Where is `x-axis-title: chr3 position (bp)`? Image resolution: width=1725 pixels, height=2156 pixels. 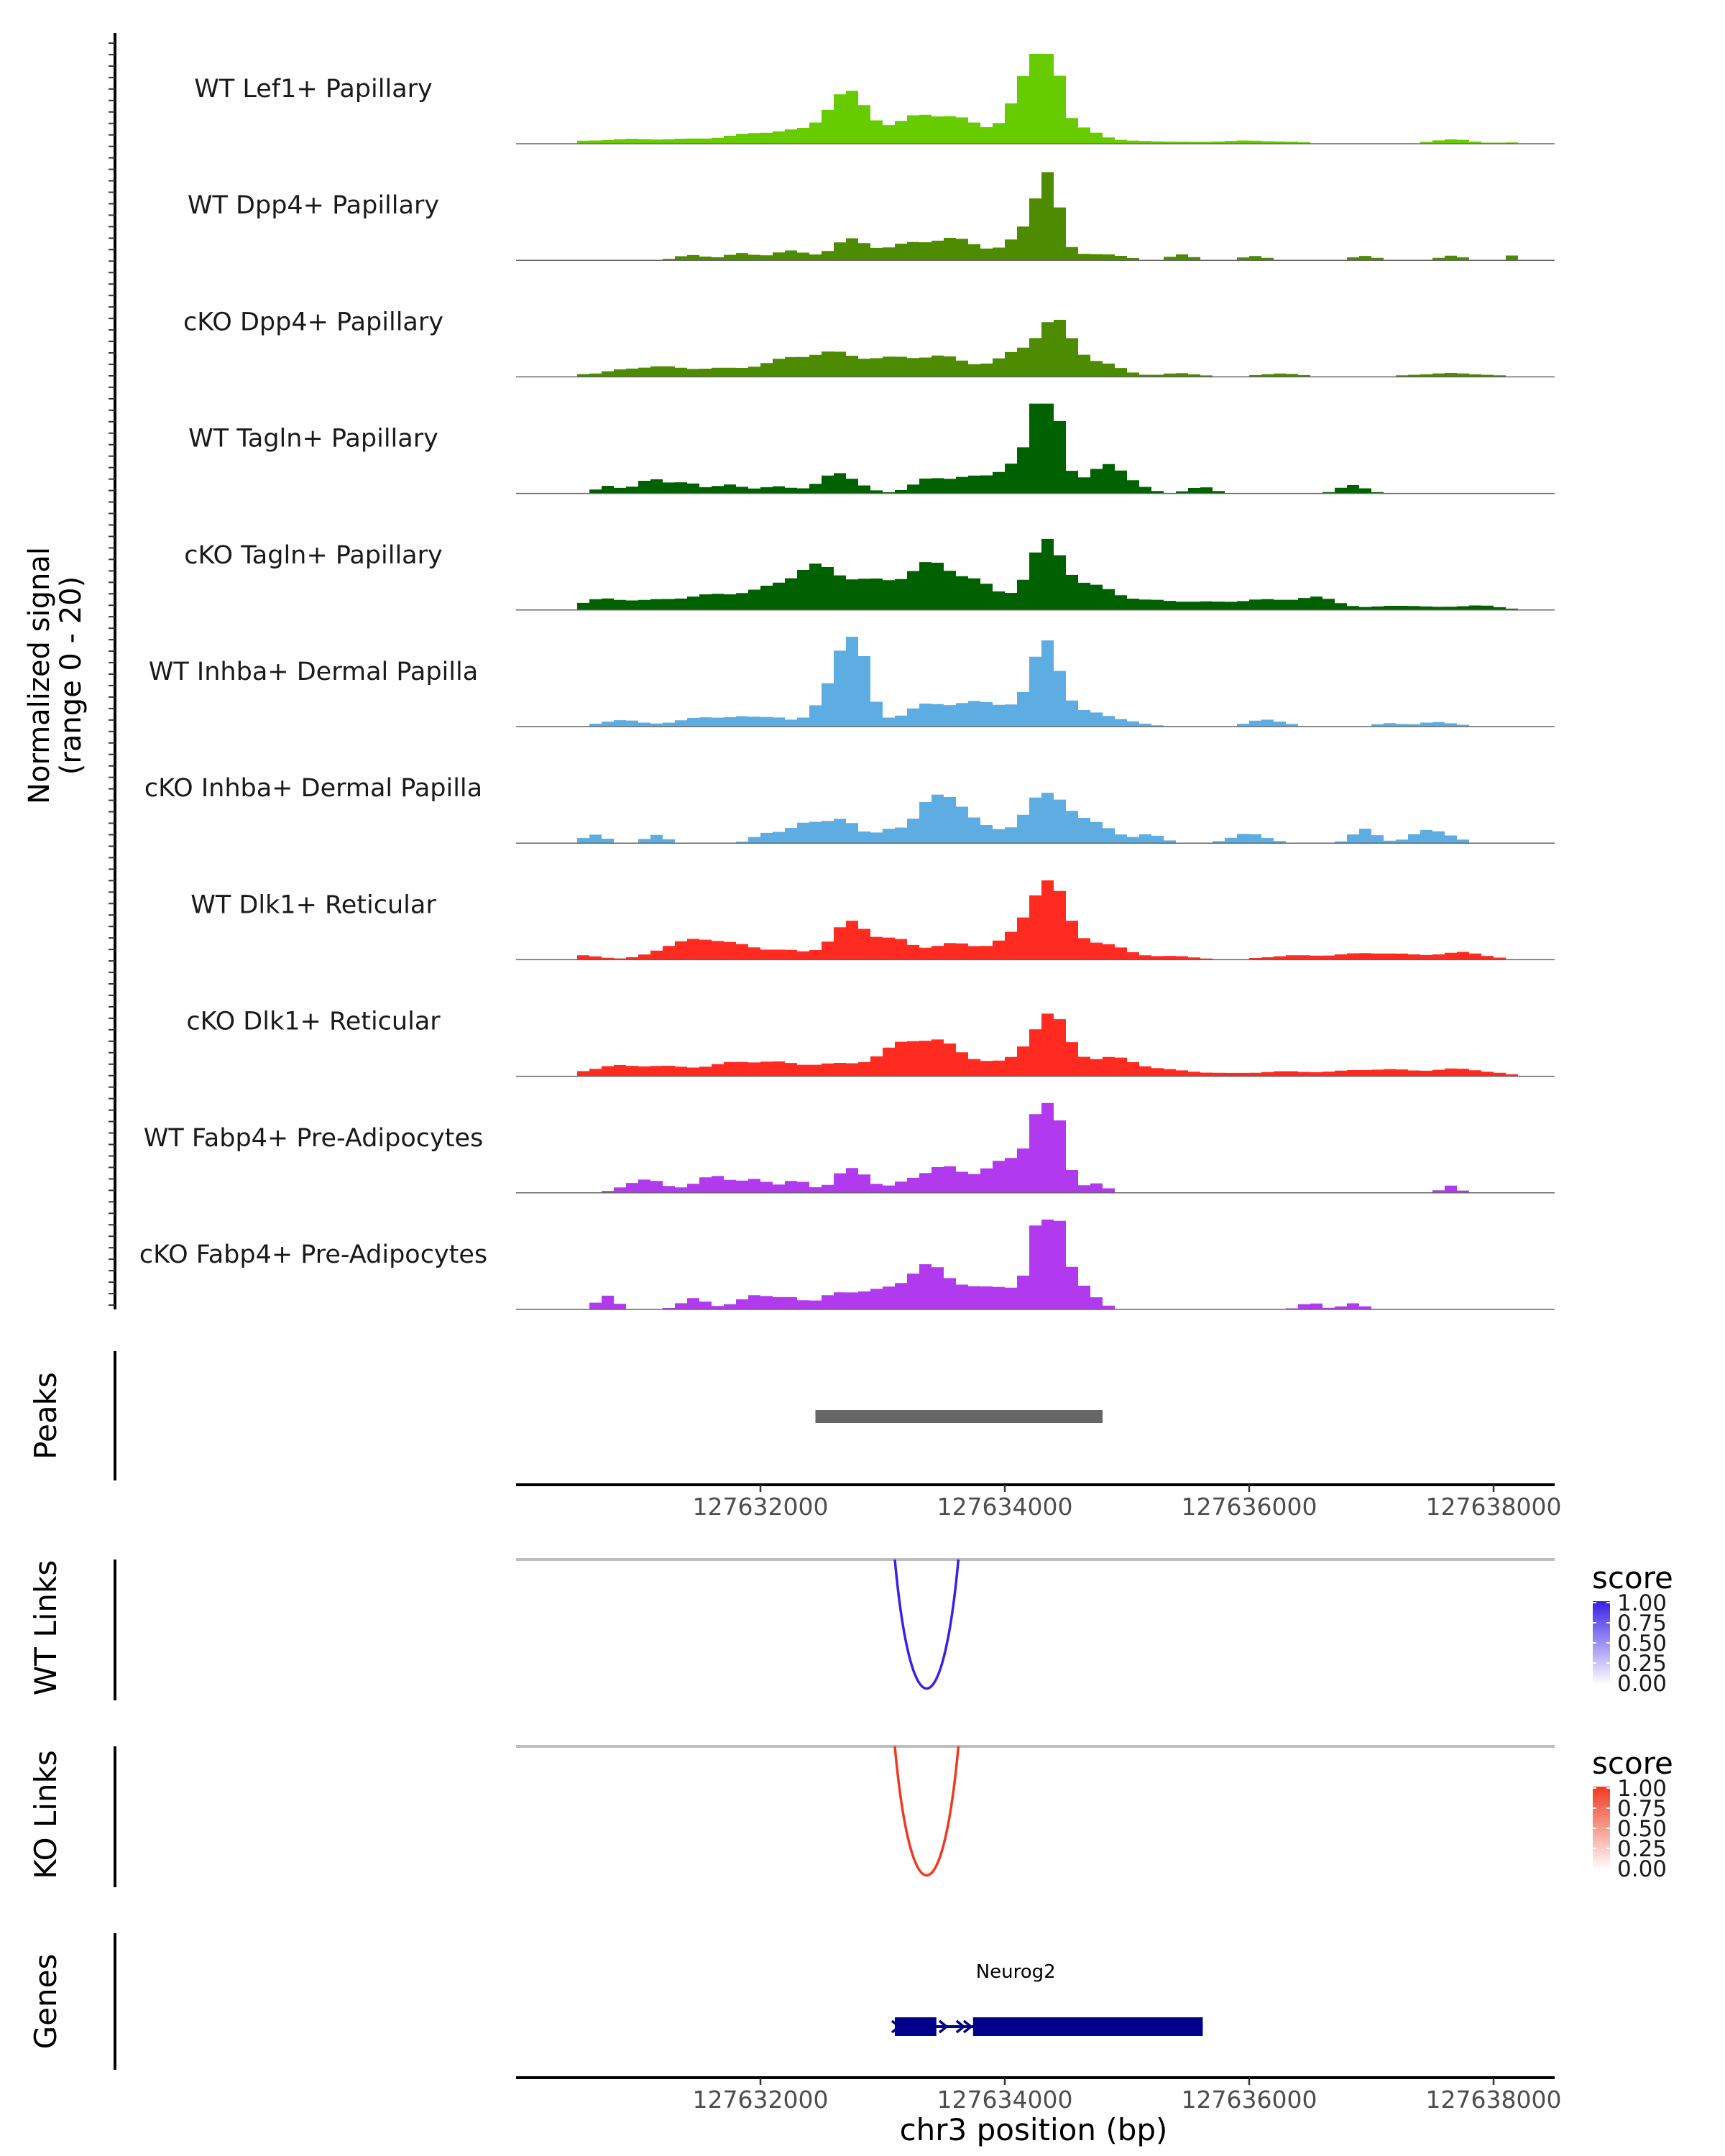 x-axis-title: chr3 position (bp) is located at coordinates (1034, 2129).